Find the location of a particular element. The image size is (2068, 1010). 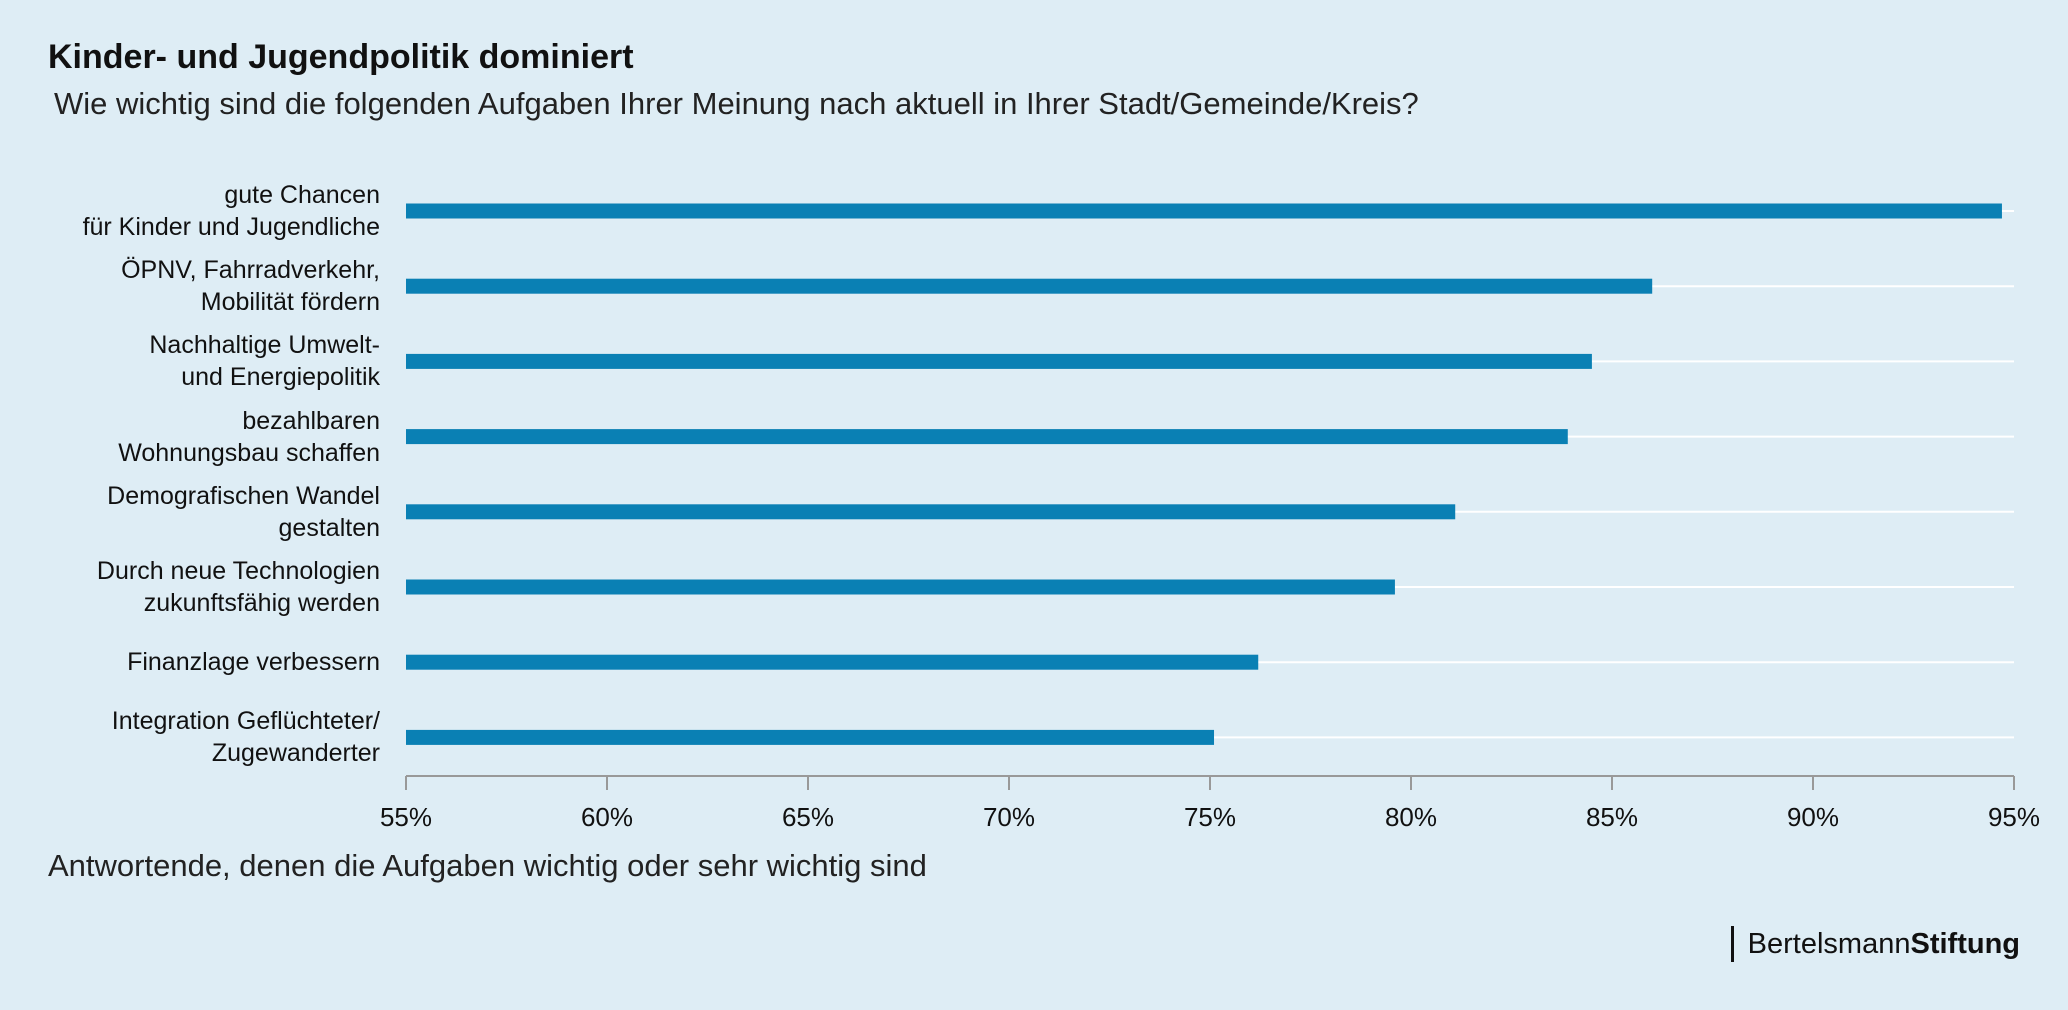

x-tick-label: 90% is located at coordinates (1813, 817).